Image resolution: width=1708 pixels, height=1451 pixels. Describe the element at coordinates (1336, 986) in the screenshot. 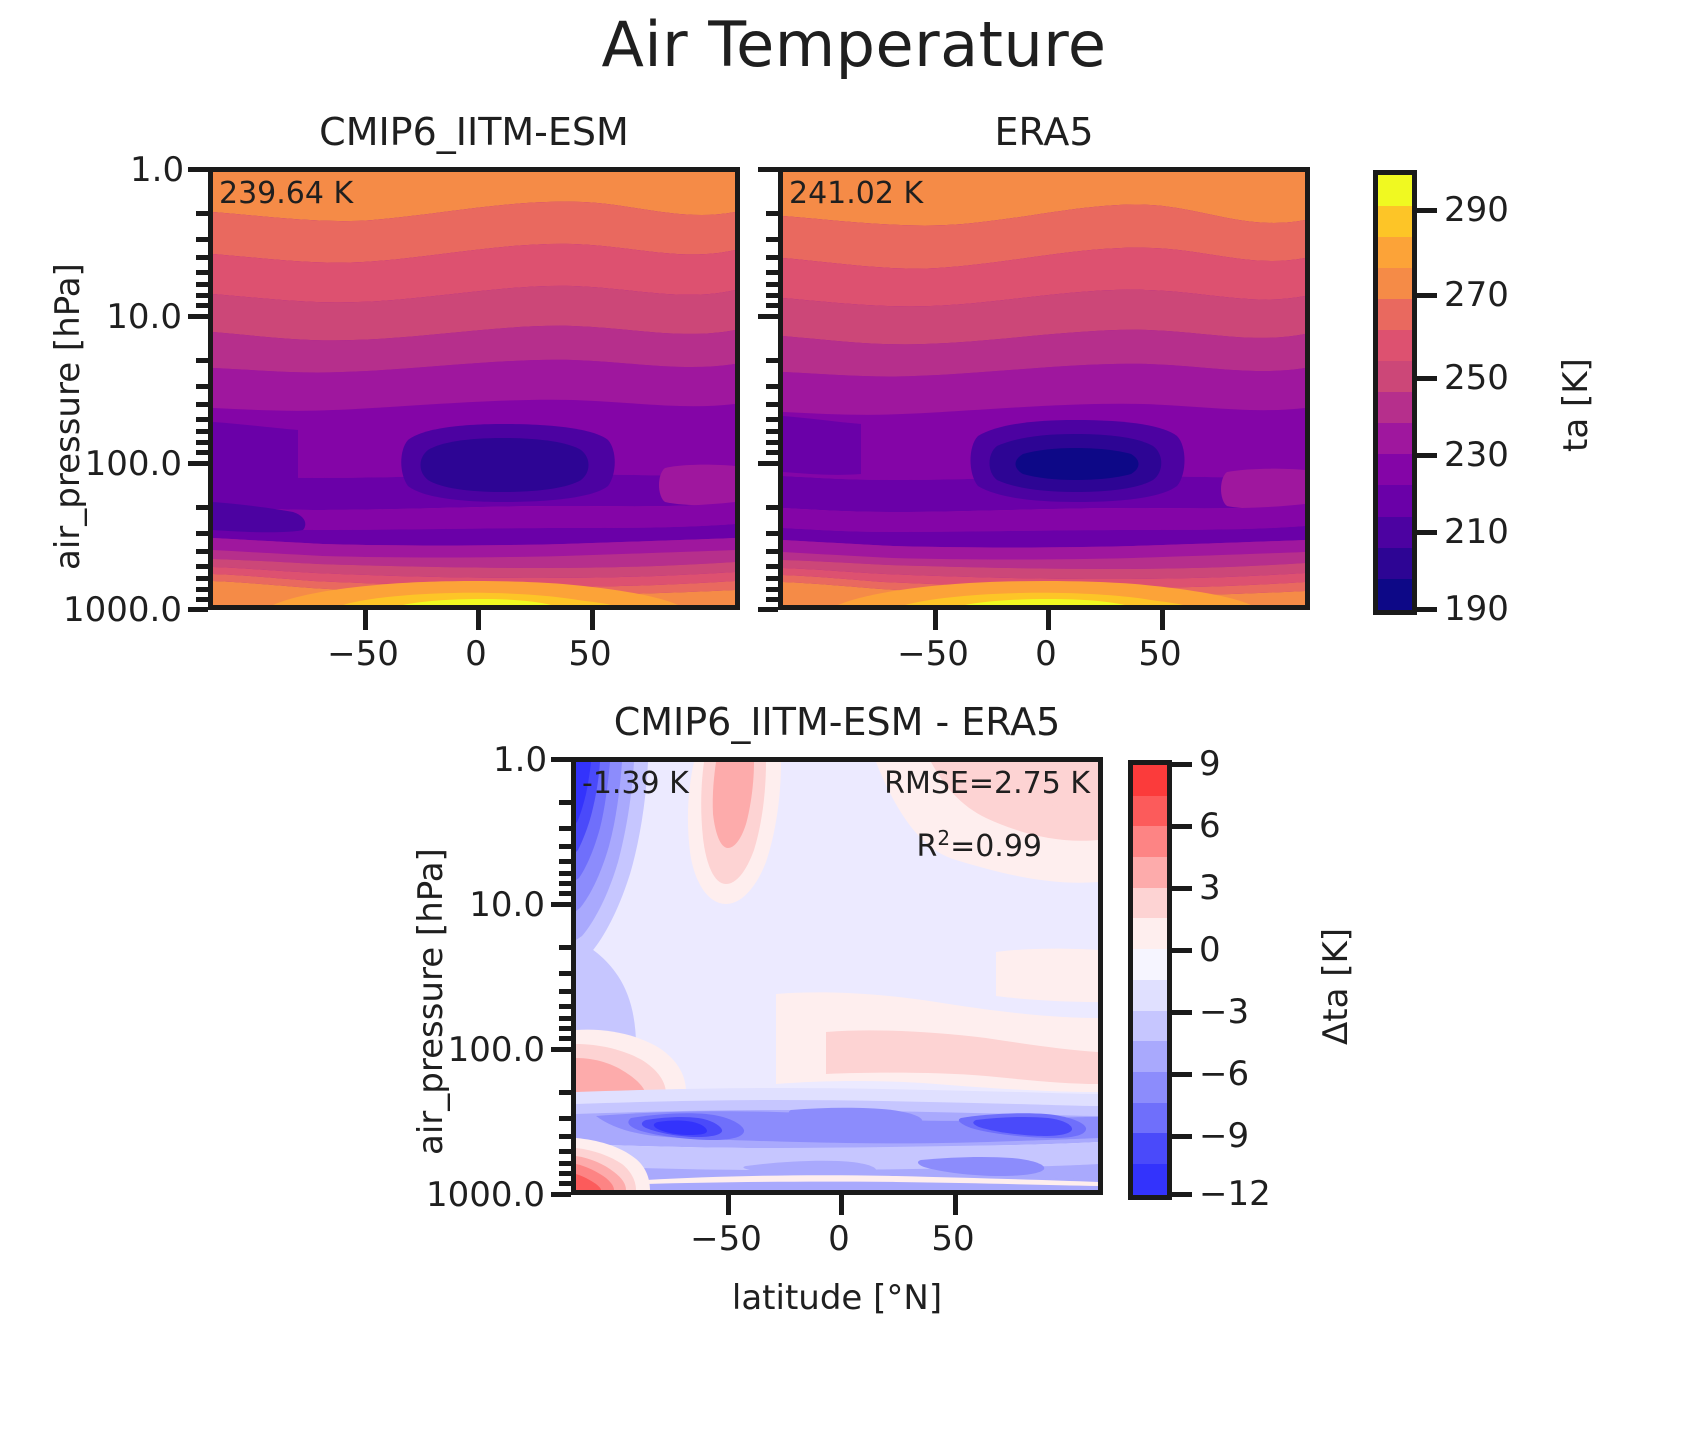

I see `colorbar-title-delta-ta: Δta [K]` at that location.